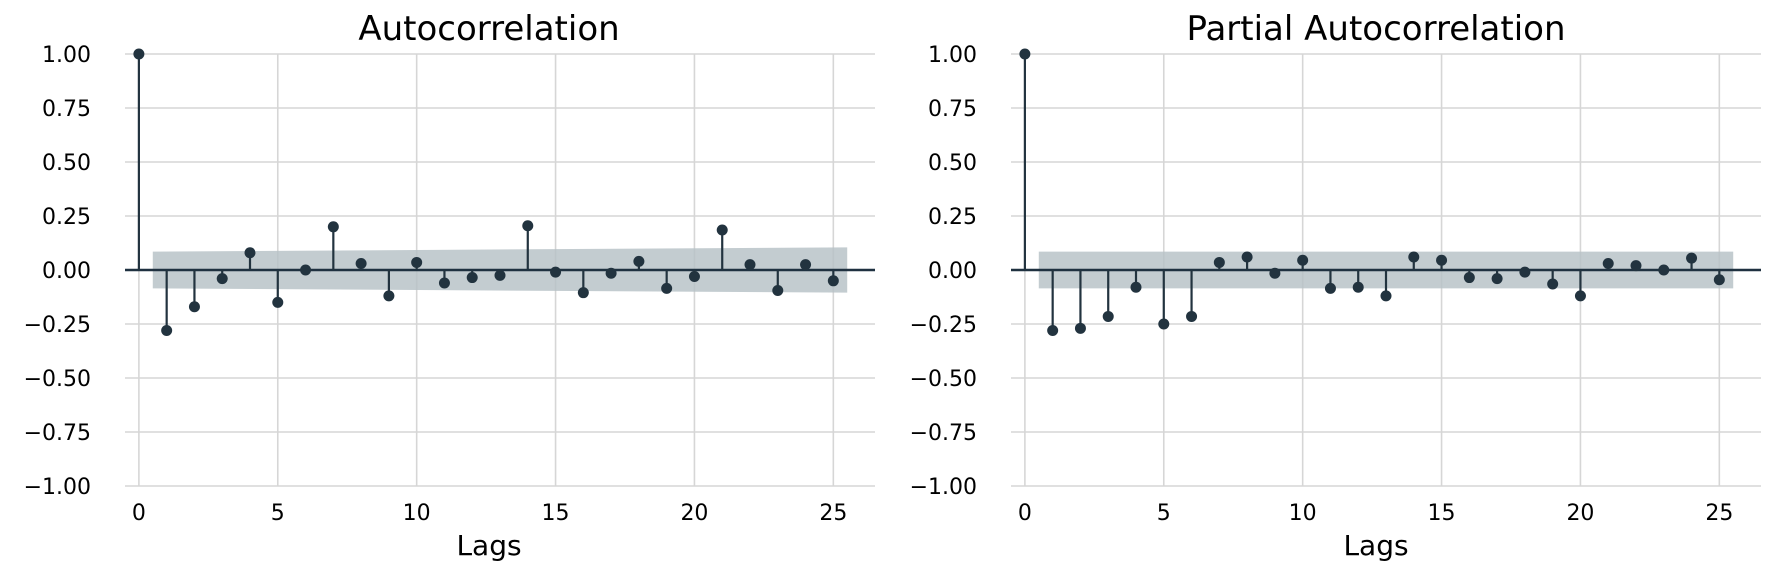 The height and width of the screenshot is (575, 1776). Describe the element at coordinates (57, 325) in the screenshot. I see `acf-y-tick-label: −0.25` at that location.